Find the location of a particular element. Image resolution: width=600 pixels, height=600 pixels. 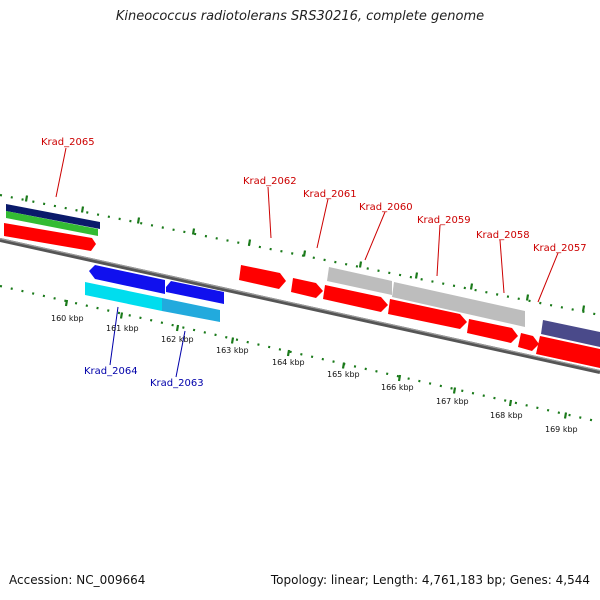

label-krad-2058: Krad_2058 is located at coordinates (503, 235).